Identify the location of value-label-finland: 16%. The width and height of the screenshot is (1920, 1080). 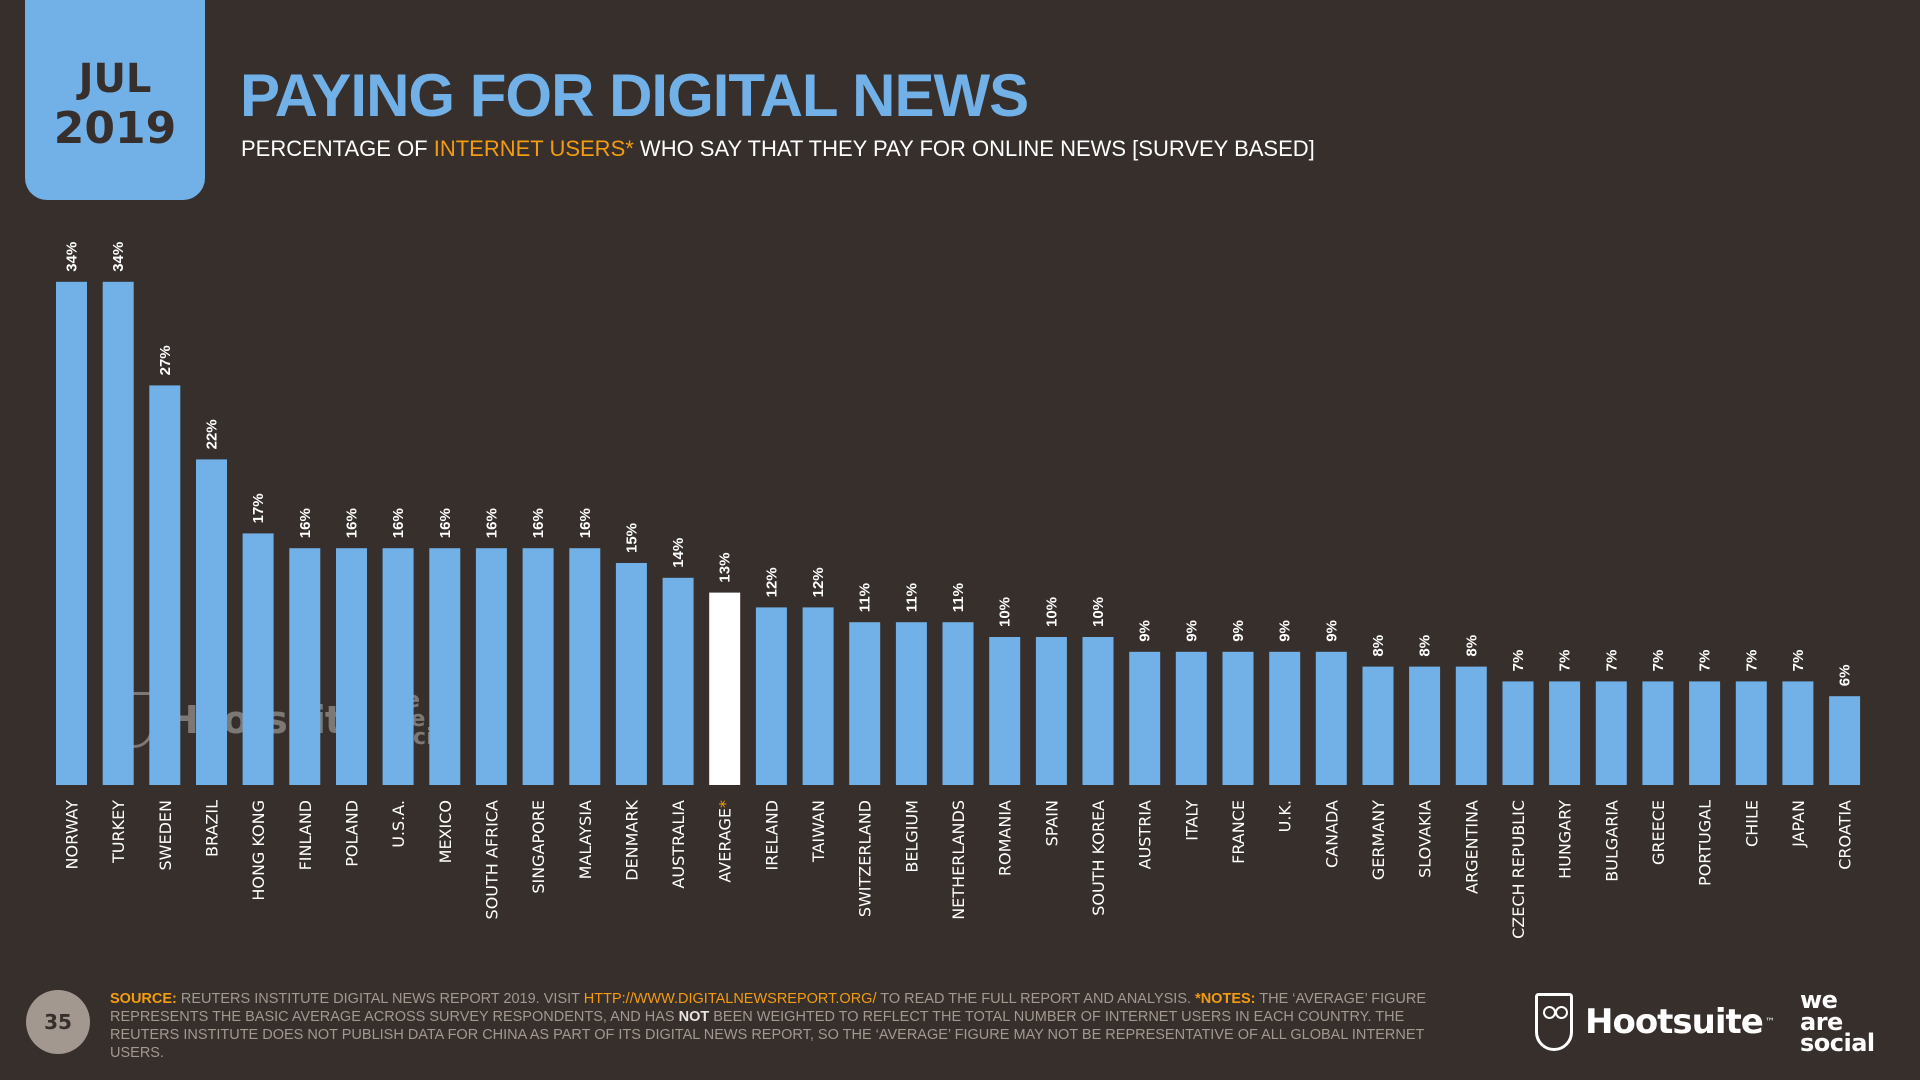
(305, 523).